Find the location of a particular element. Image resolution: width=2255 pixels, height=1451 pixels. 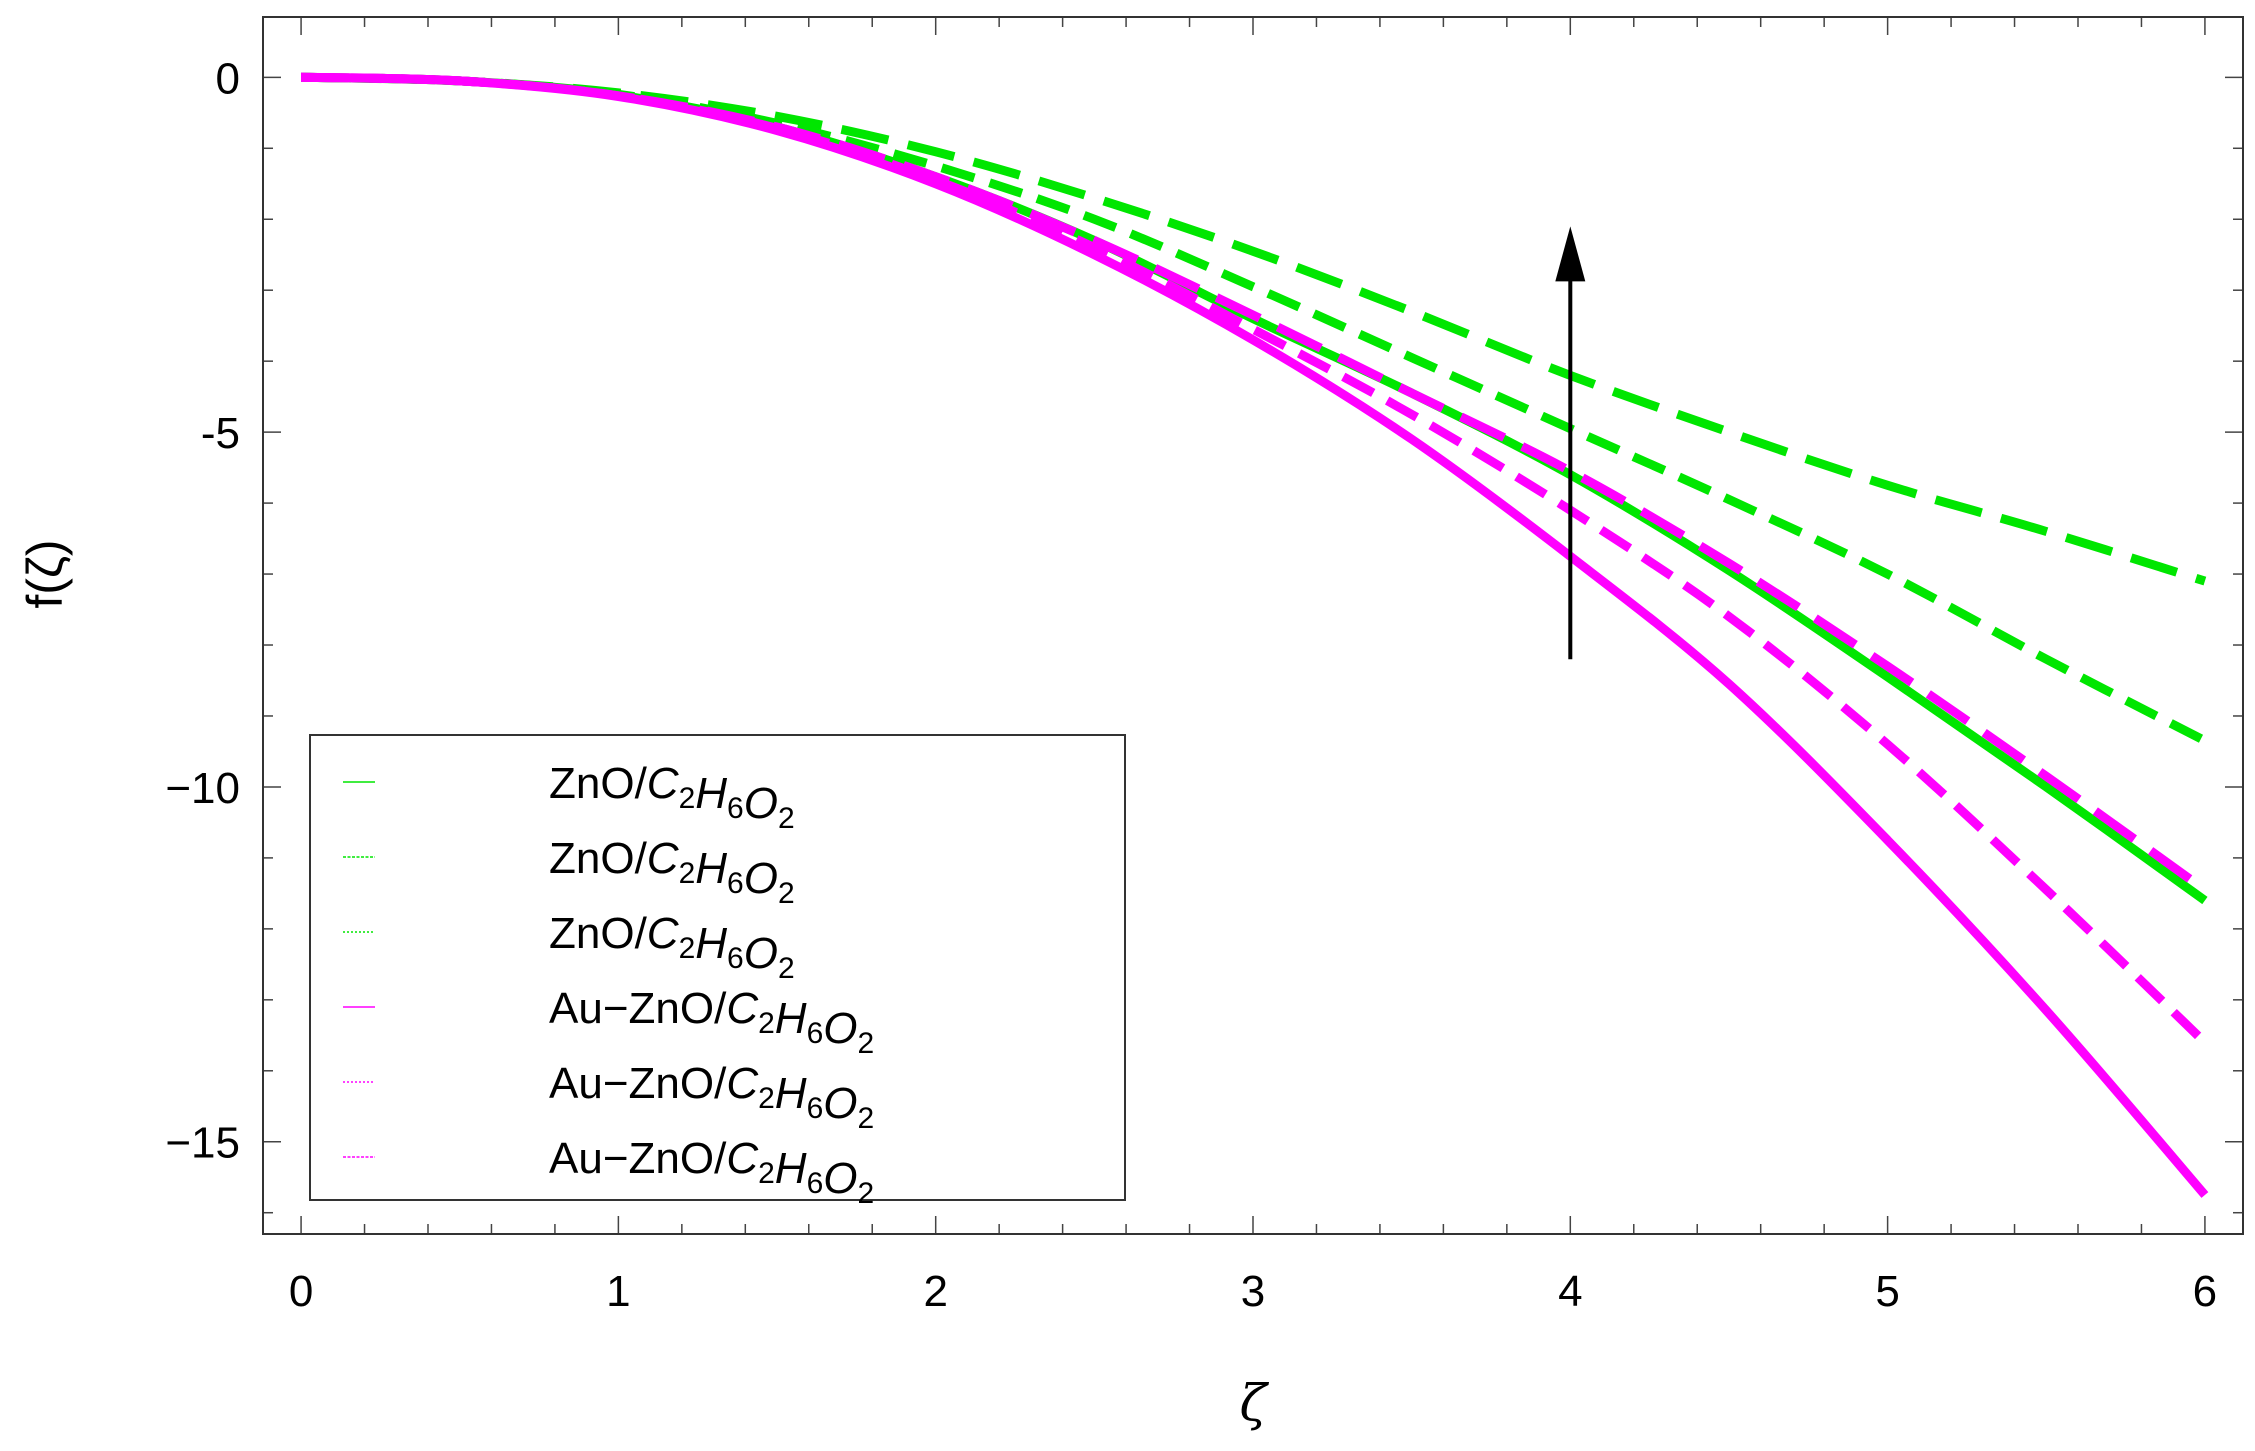

y-axis-label: f(ζ) is located at coordinates (45, 573).